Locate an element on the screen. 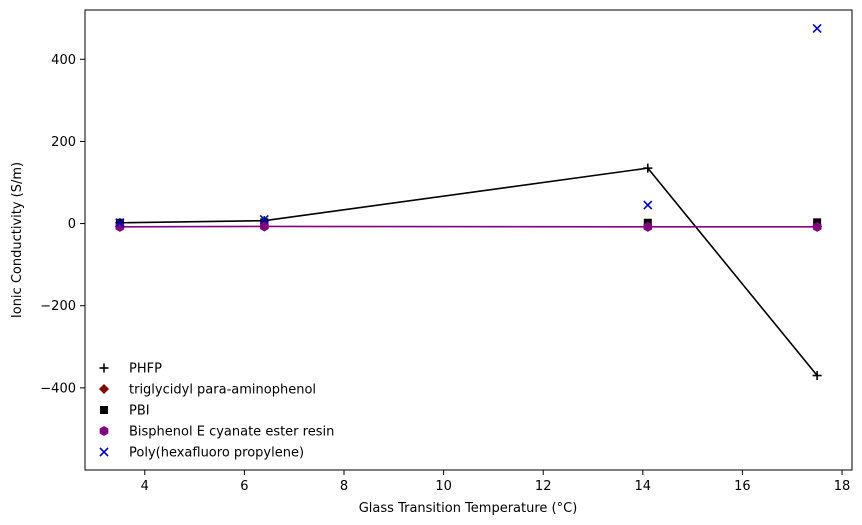 The width and height of the screenshot is (862, 525). legend-label: PBI is located at coordinates (139, 411).